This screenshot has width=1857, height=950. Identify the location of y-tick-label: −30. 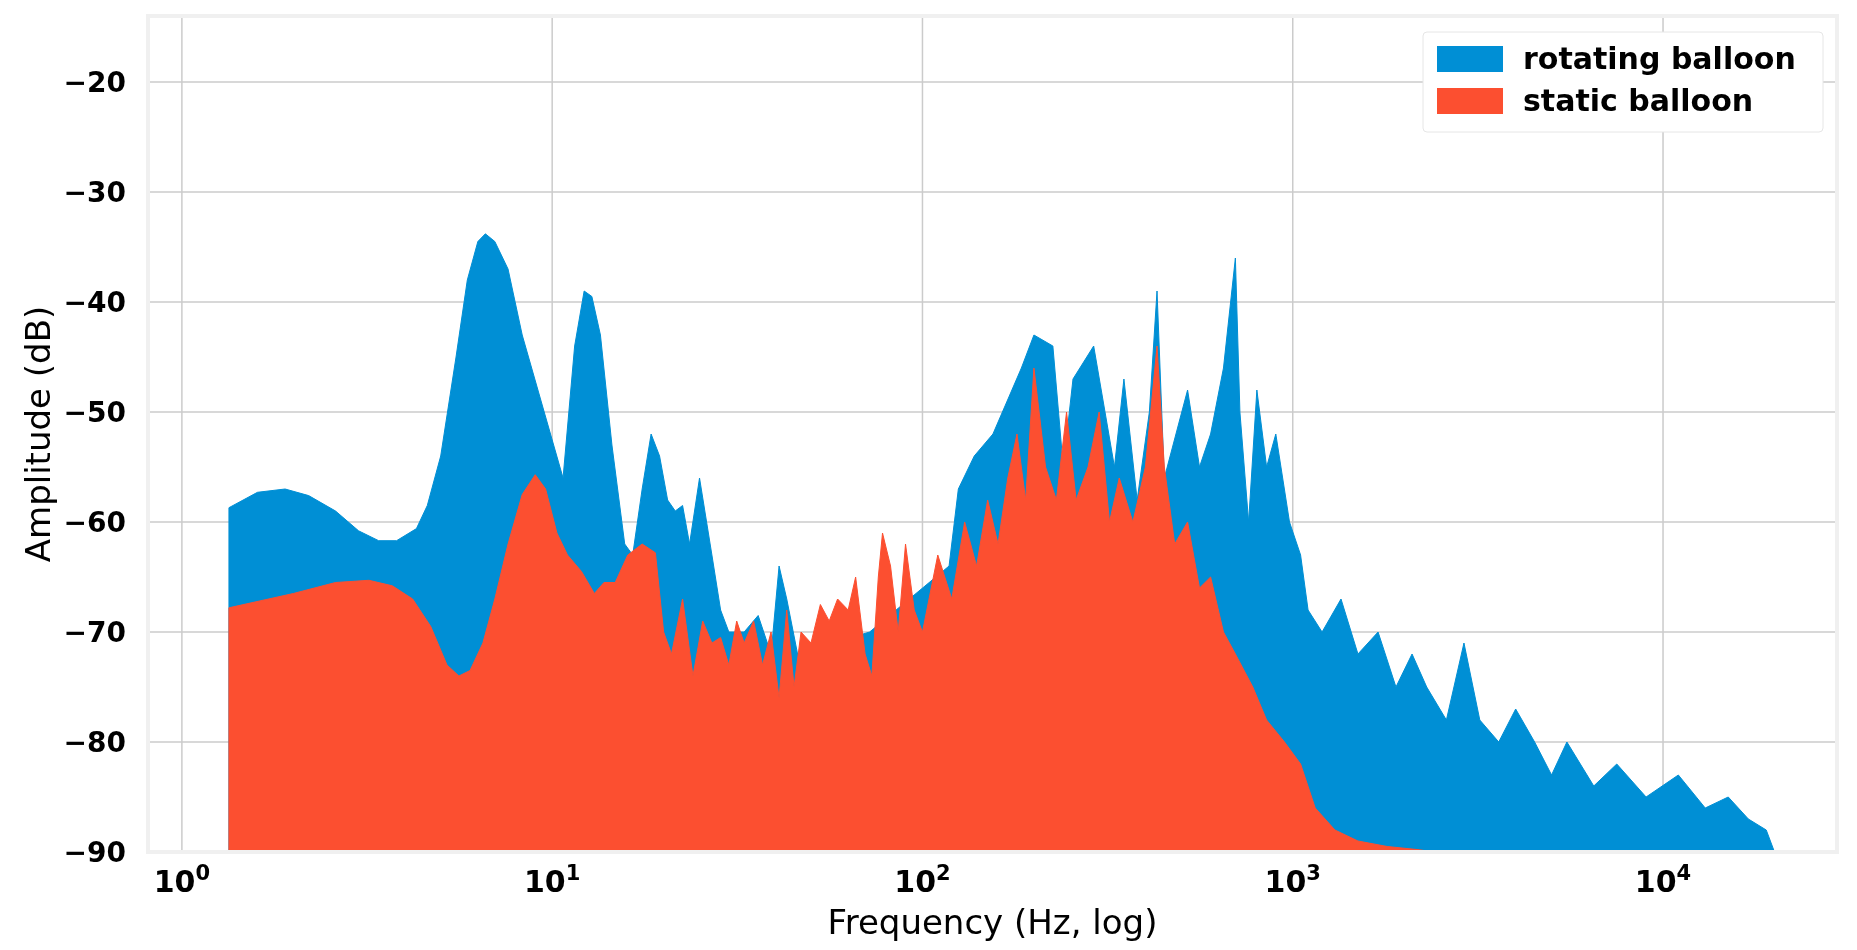
(94, 192).